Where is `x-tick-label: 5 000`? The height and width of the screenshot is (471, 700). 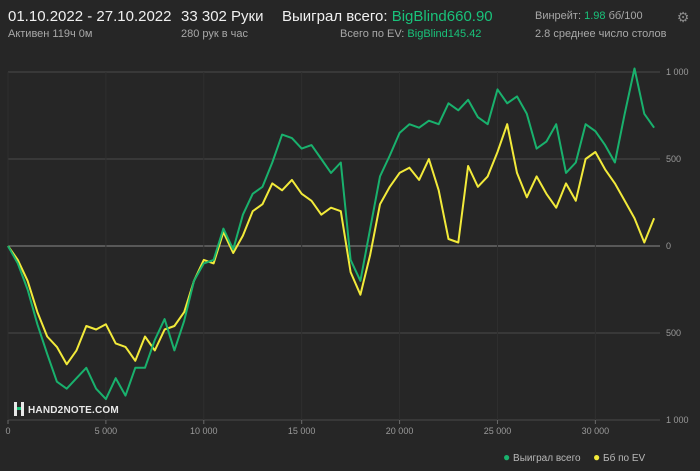
x-tick-label: 5 000 is located at coordinates (106, 431).